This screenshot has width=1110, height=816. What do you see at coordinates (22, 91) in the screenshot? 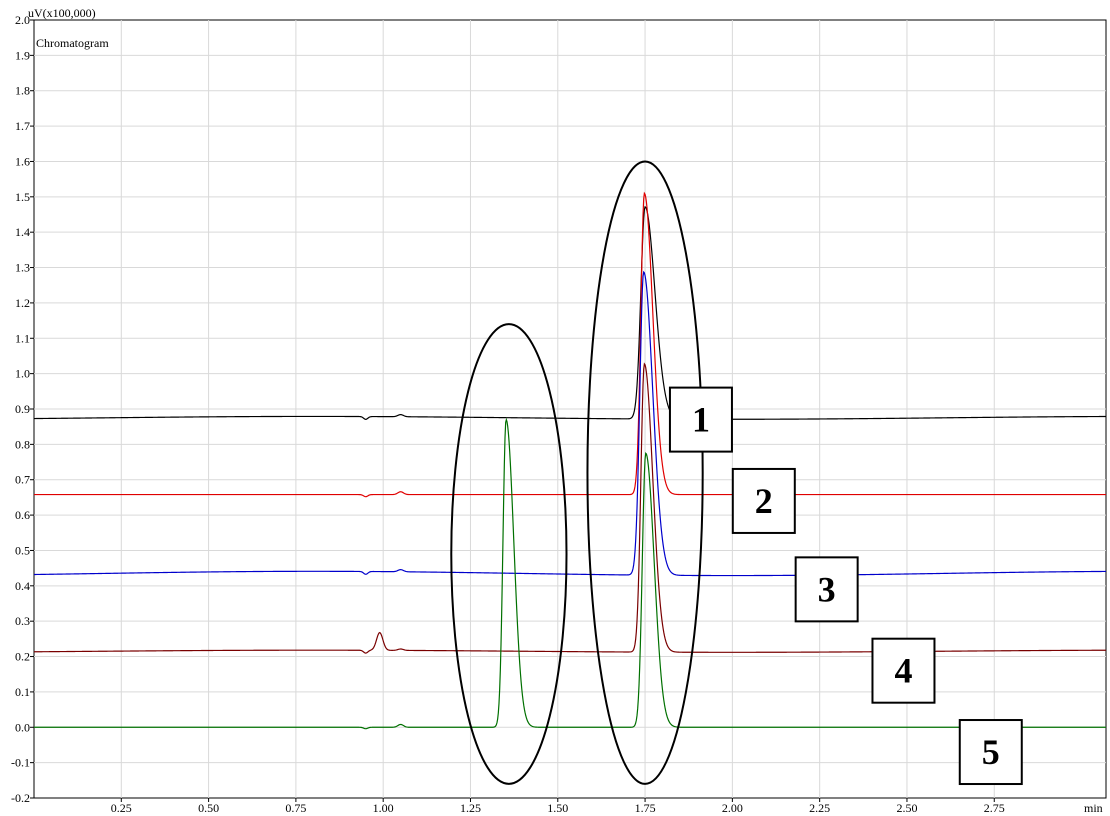
I see `y-tick-label: 1.8` at bounding box center [22, 91].